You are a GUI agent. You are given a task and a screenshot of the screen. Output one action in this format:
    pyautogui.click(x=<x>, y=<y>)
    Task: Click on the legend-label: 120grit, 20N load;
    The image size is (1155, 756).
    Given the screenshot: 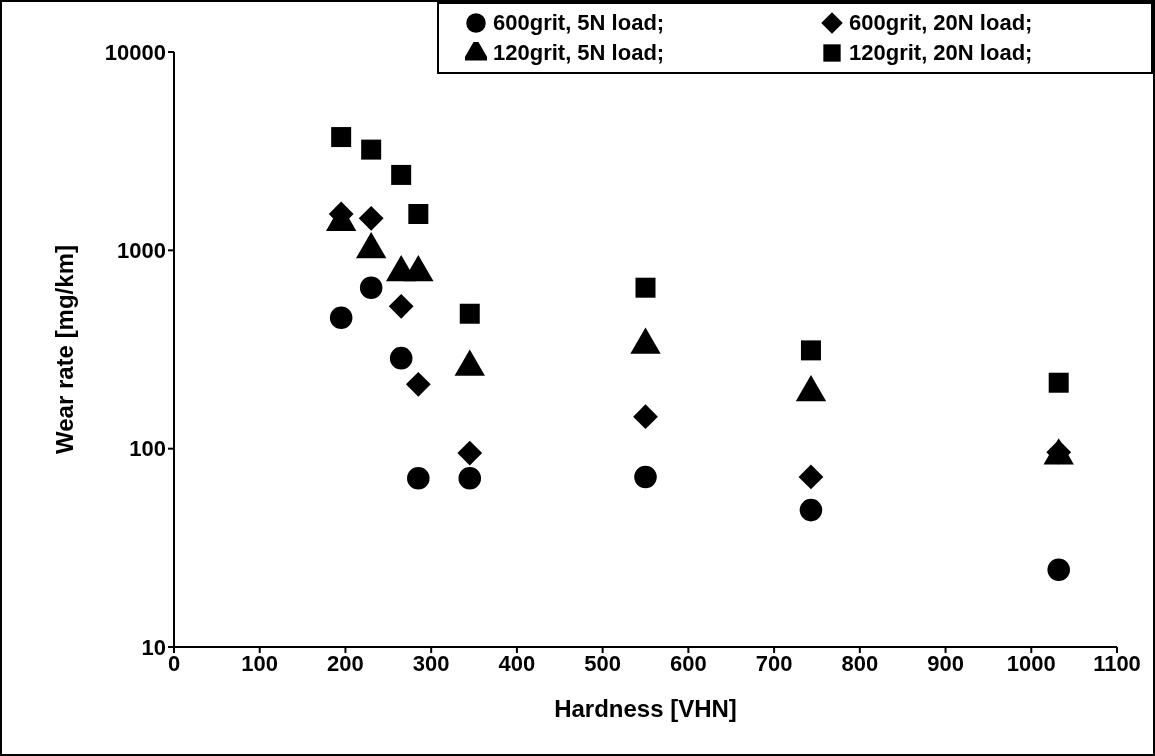 What is the action you would take?
    pyautogui.click(x=941, y=53)
    